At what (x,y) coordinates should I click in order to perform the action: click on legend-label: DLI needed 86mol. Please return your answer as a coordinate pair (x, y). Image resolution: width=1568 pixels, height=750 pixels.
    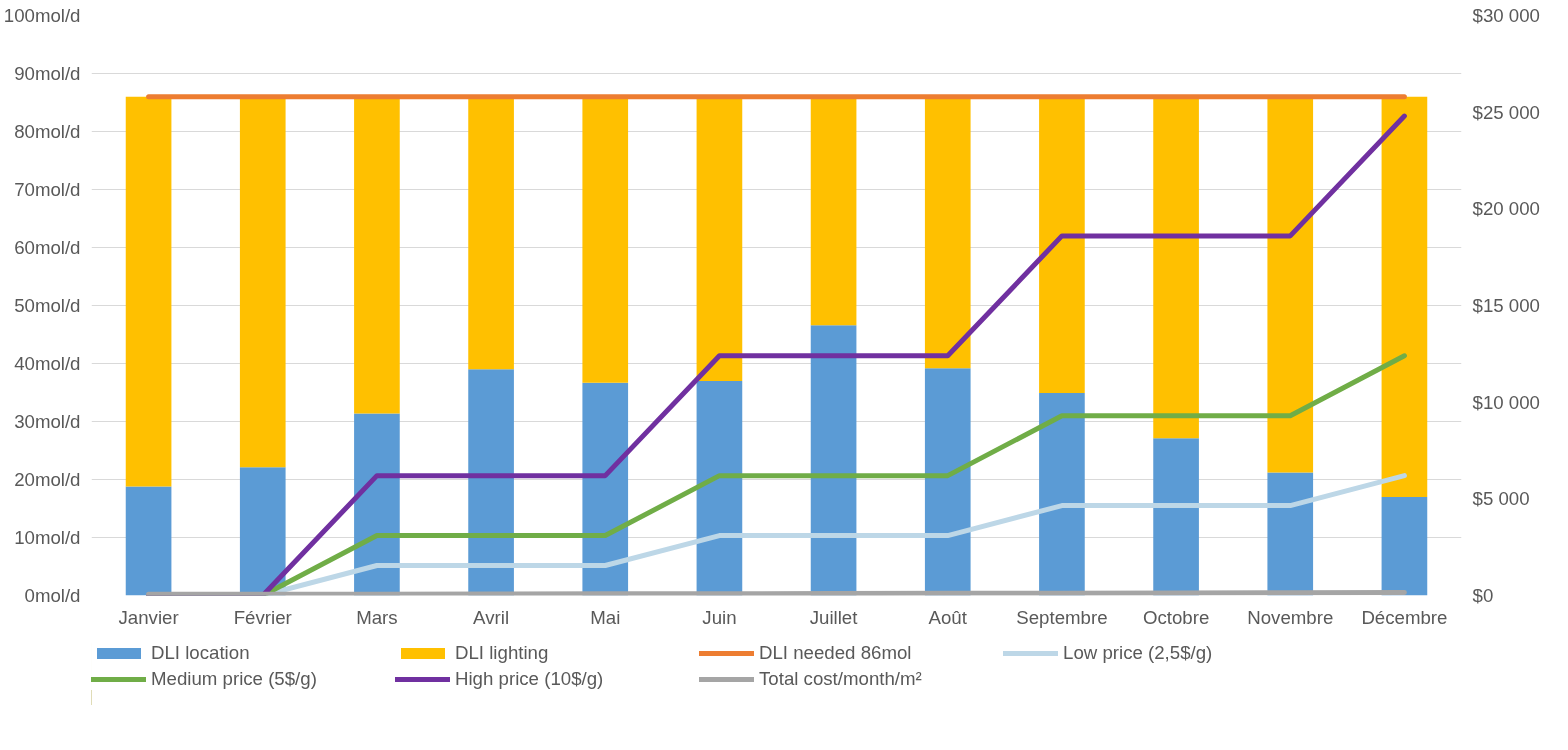
    Looking at the image, I should click on (836, 653).